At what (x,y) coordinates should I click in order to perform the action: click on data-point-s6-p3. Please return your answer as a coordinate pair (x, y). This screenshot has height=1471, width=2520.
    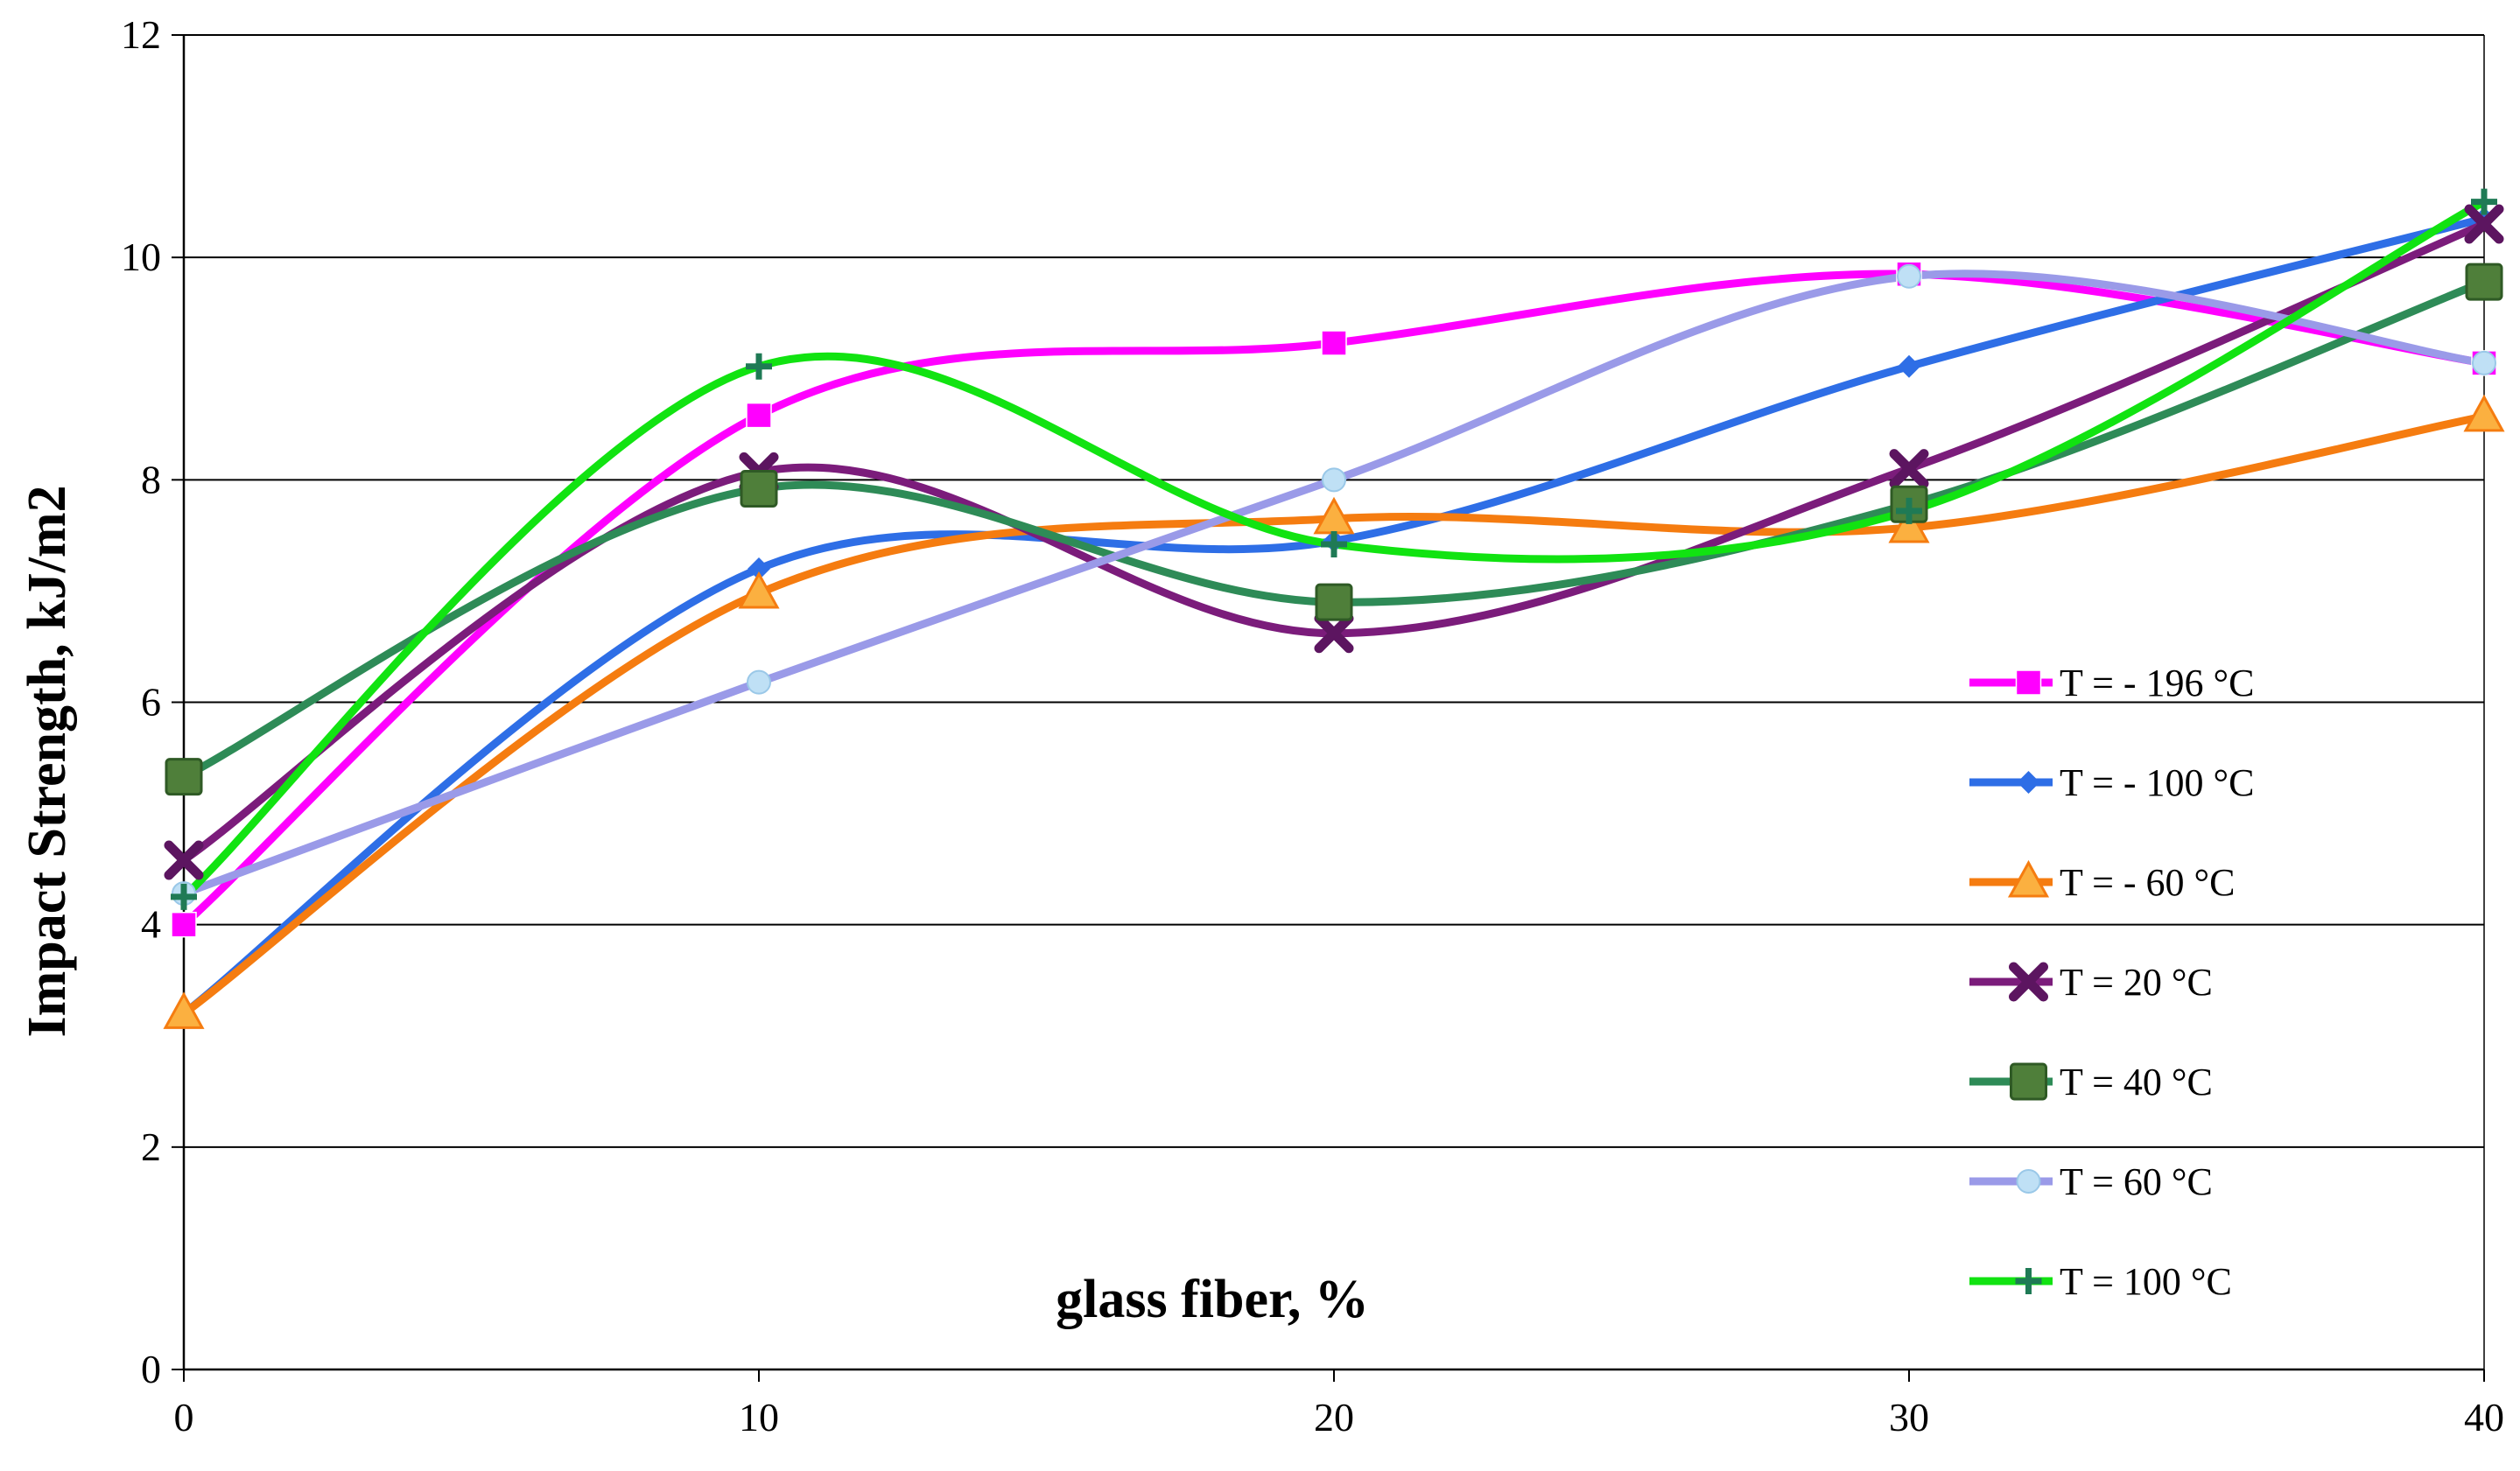
    Looking at the image, I should click on (1909, 510).